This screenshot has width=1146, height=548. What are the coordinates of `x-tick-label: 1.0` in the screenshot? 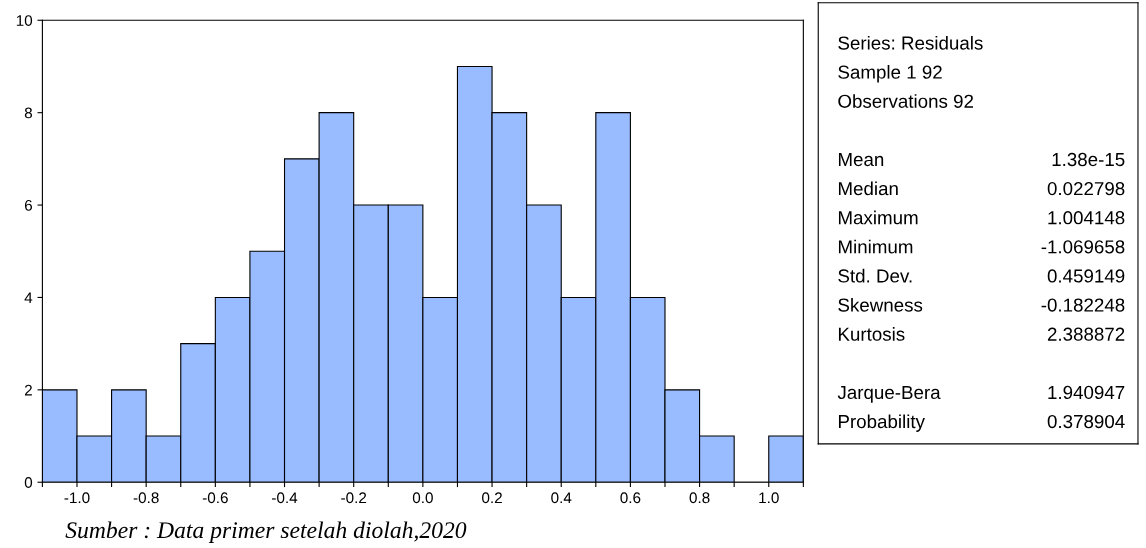 It's located at (769, 498).